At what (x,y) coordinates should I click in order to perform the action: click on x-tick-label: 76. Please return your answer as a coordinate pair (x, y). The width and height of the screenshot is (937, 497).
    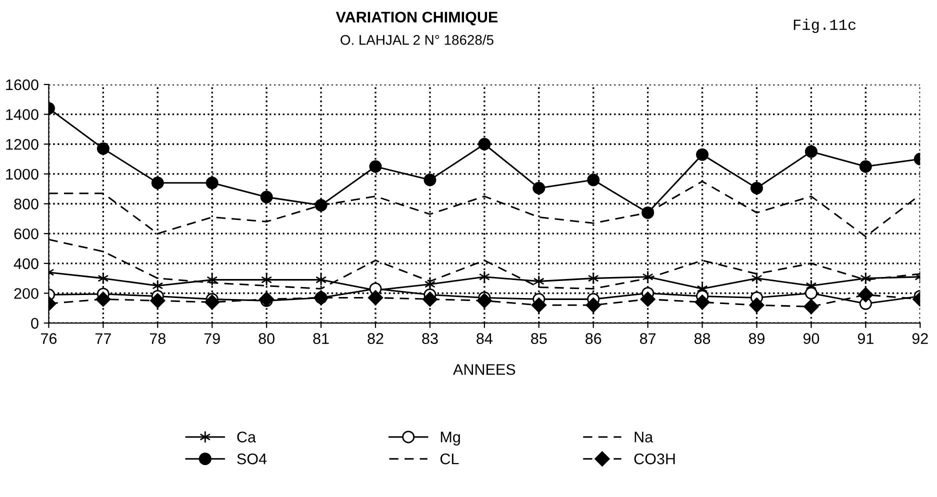
    Looking at the image, I should click on (49, 338).